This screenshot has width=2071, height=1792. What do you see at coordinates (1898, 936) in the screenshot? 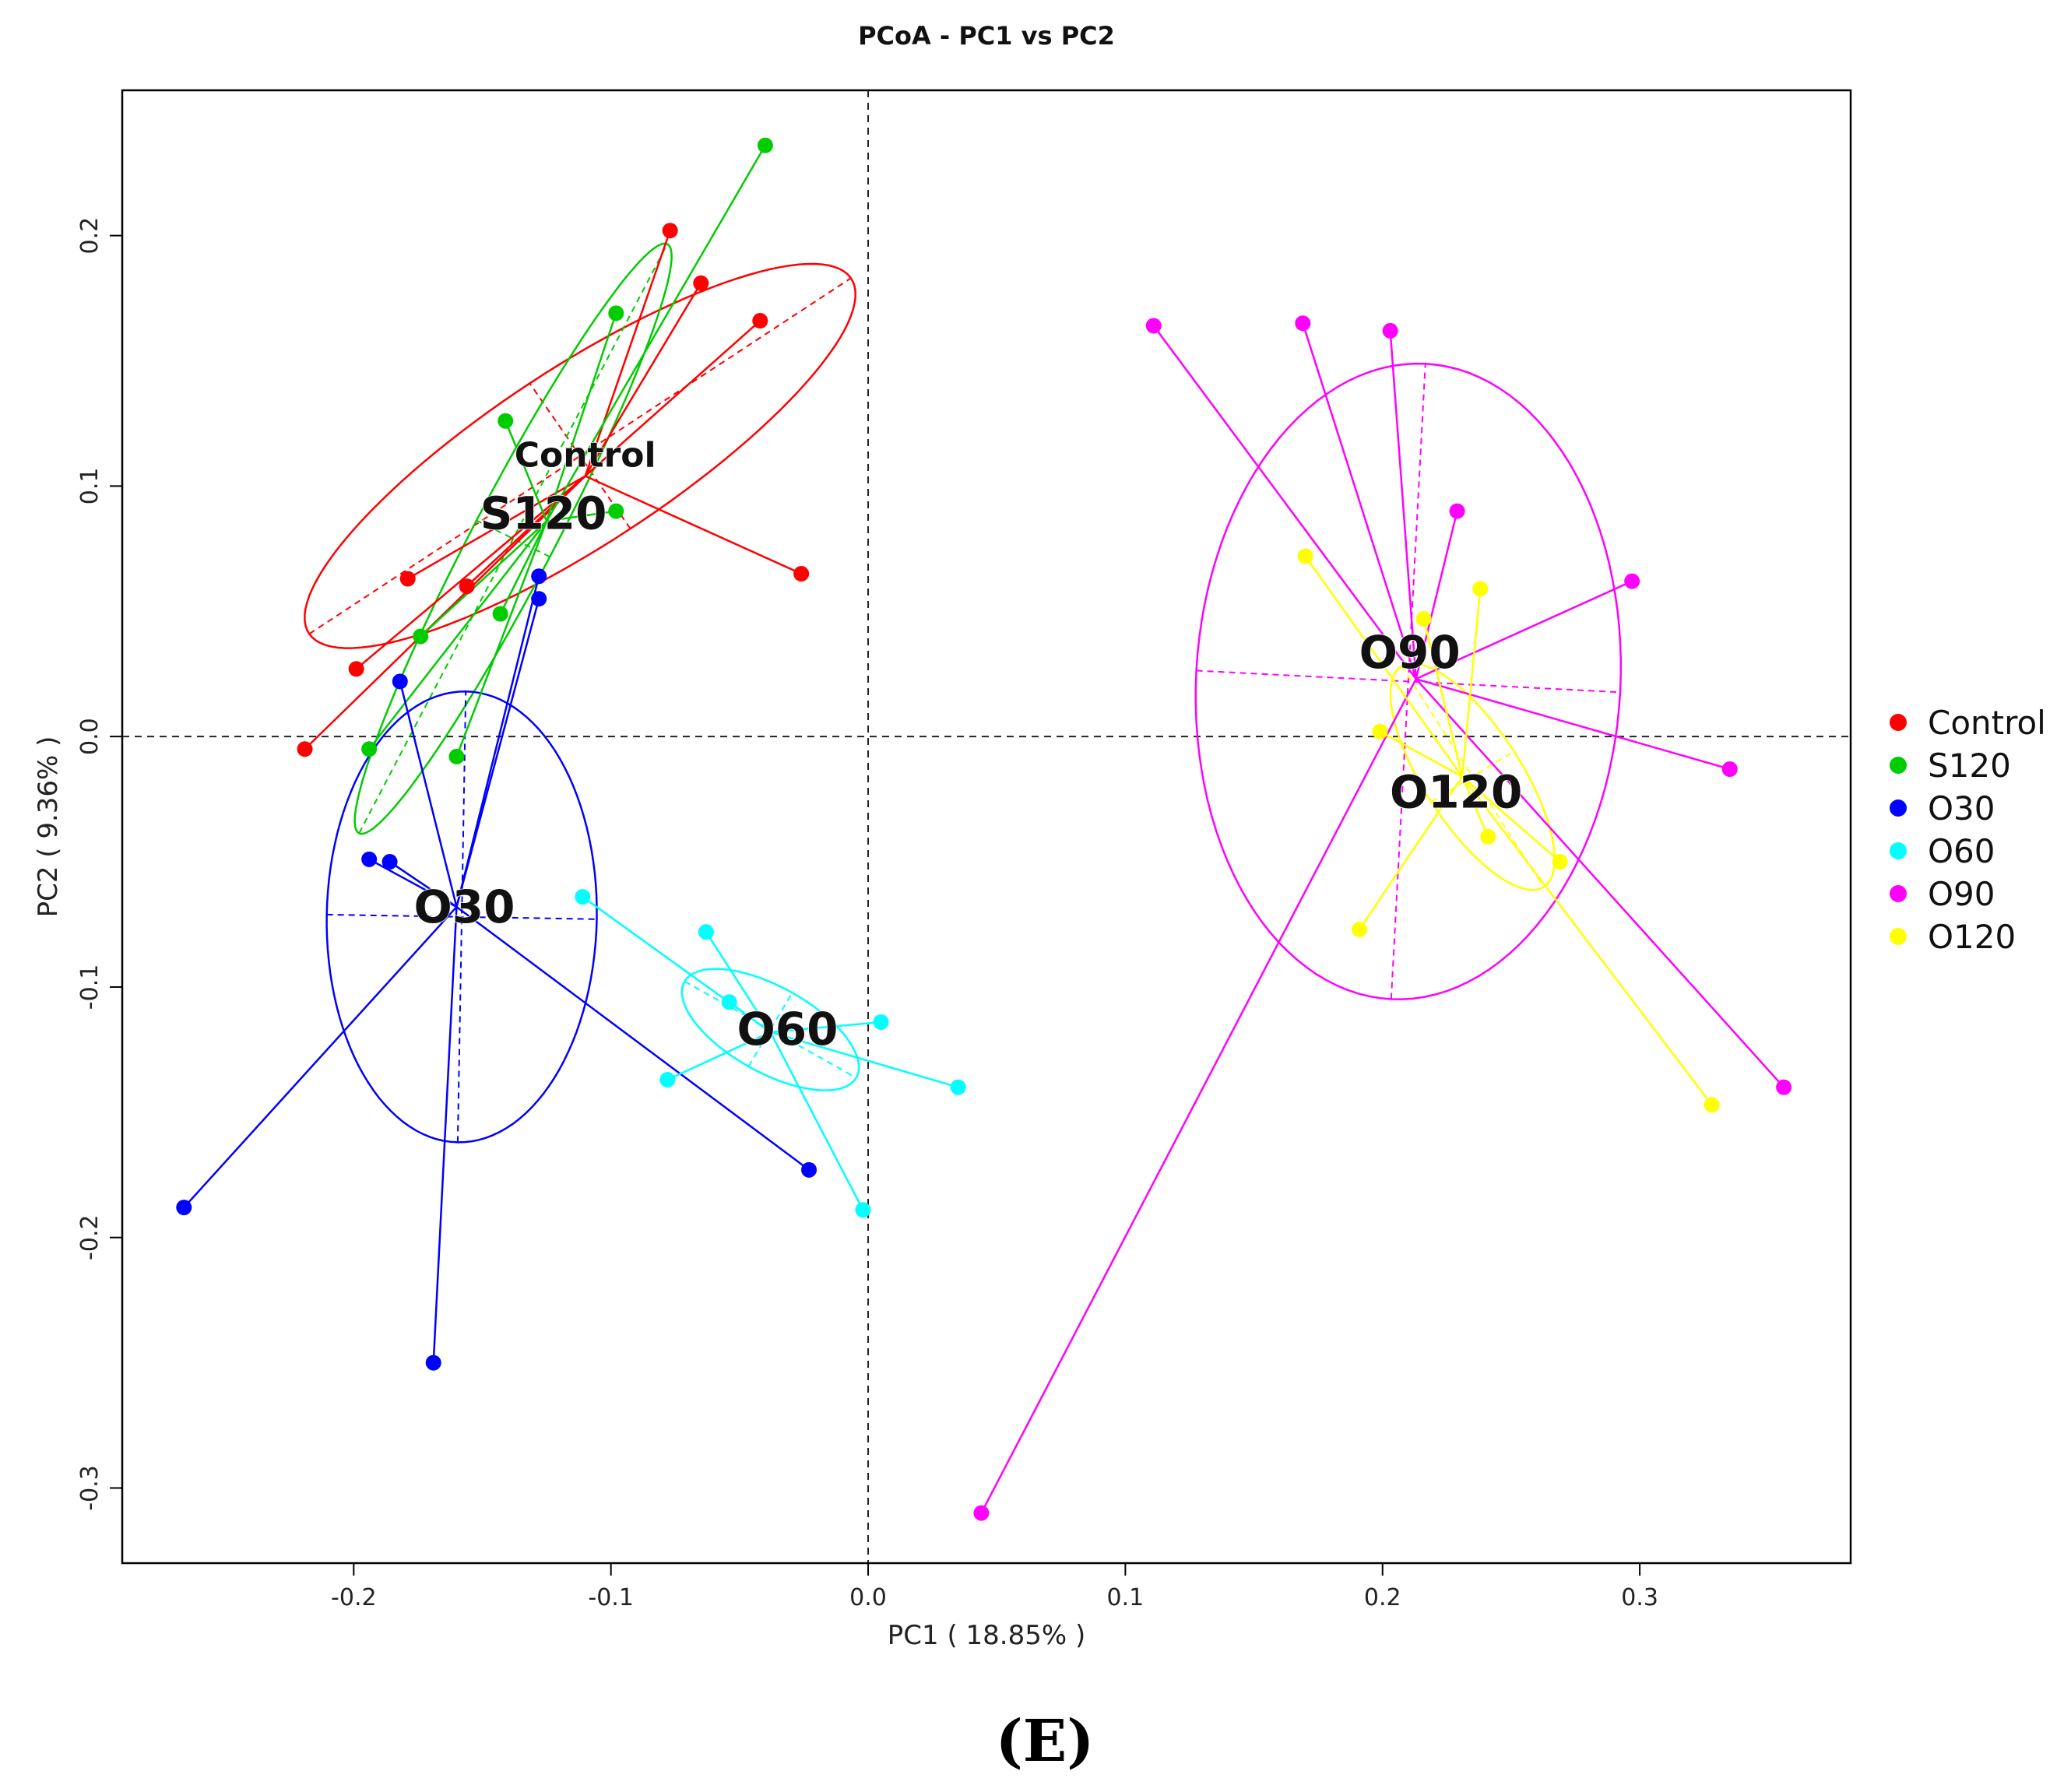
I see `legend-marker-o120` at bounding box center [1898, 936].